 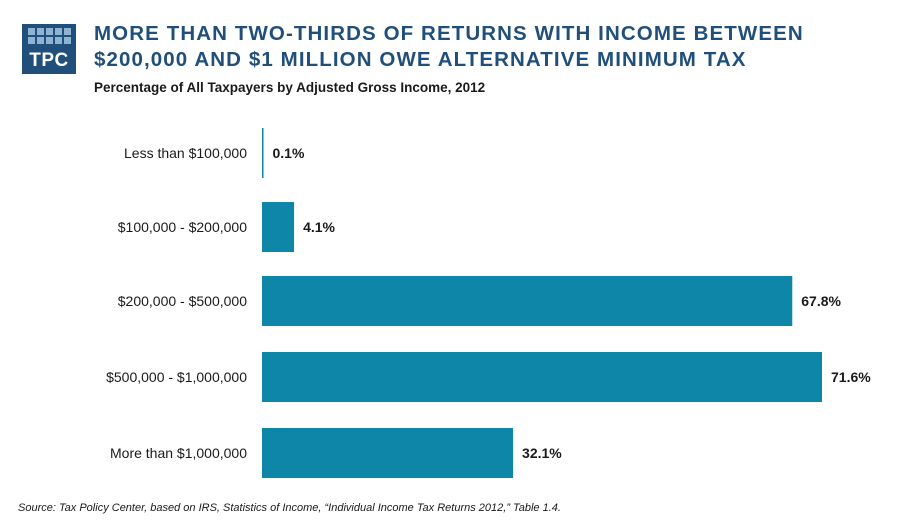 What do you see at coordinates (176, 377) in the screenshot?
I see `category-label: $500,000 - $1,000,000` at bounding box center [176, 377].